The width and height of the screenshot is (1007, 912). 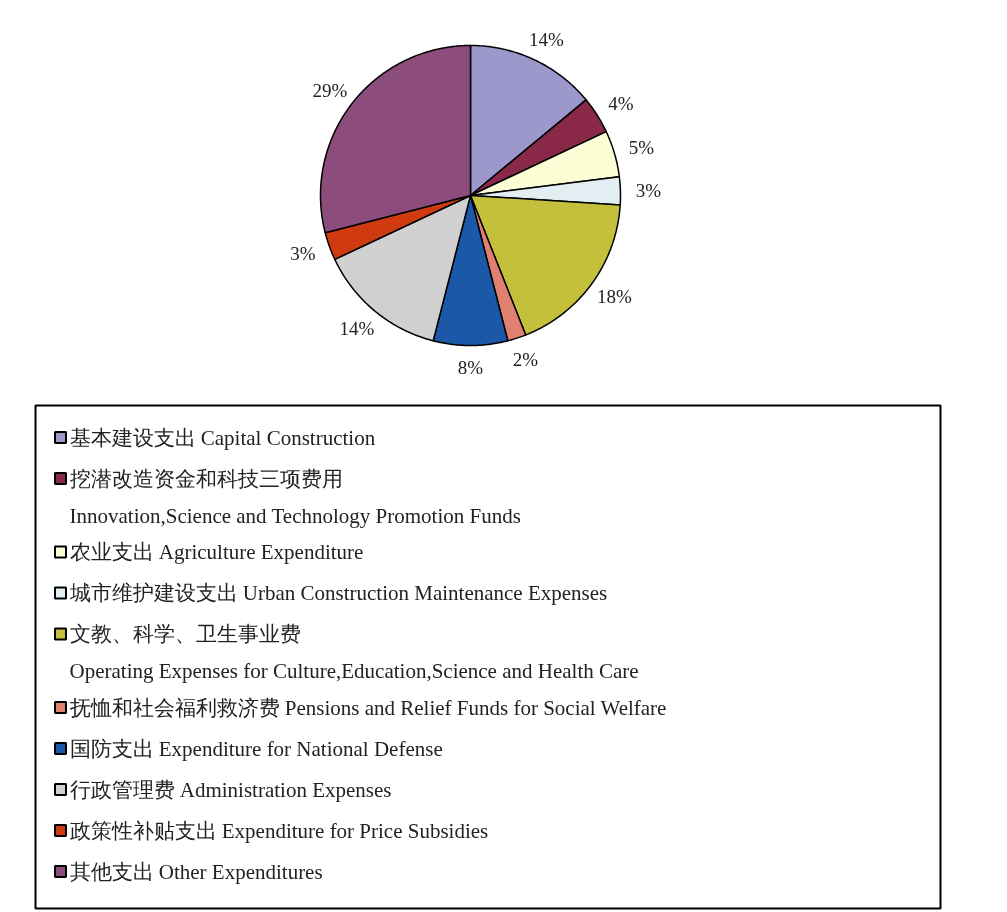 I want to click on data-label: 29%, so click(x=330, y=90).